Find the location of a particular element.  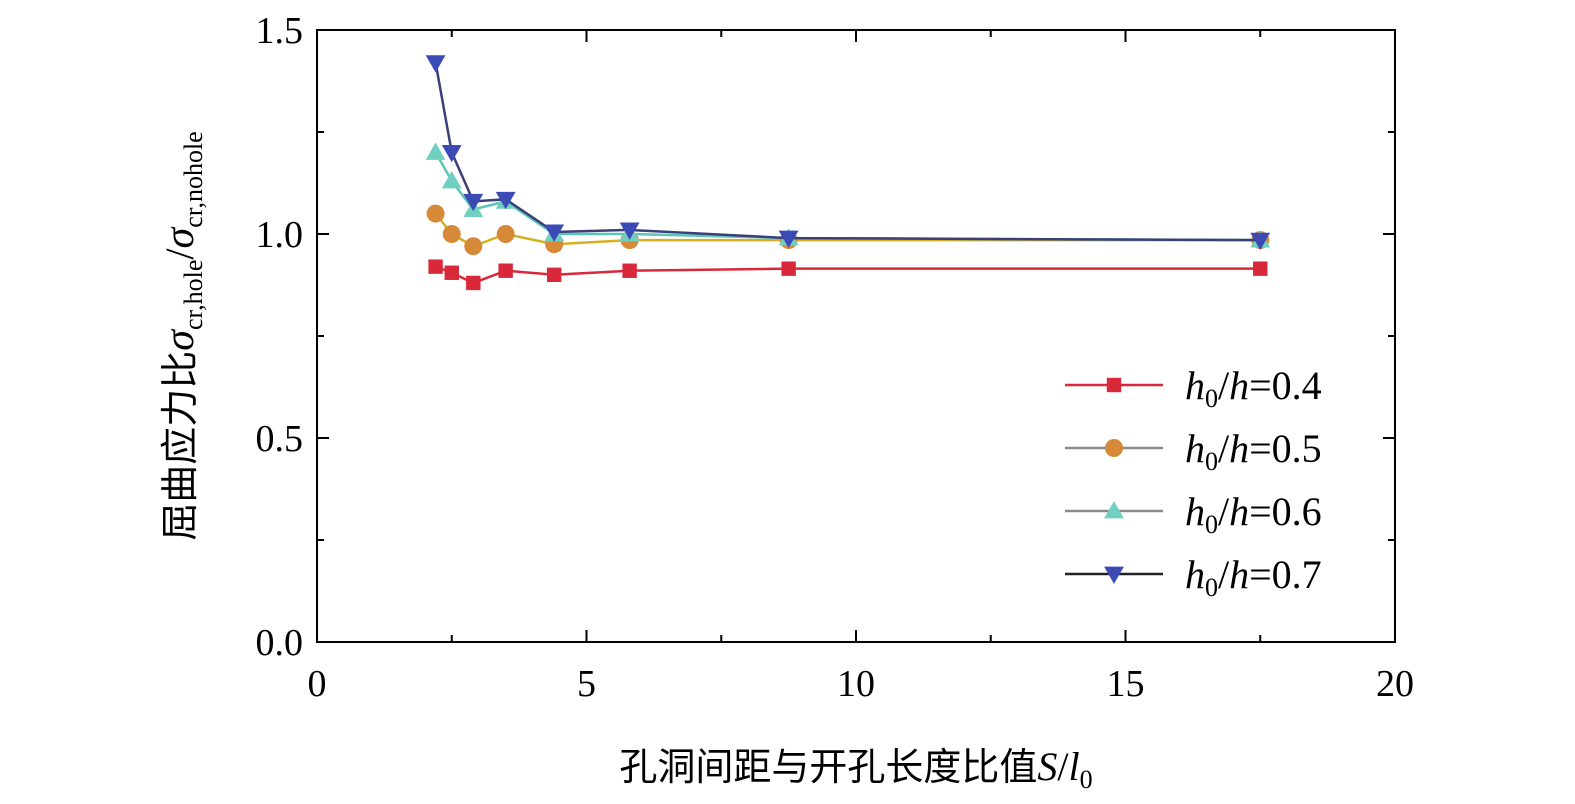

x-axis-title: 孔洞间距与开孔长度比值S/l0 is located at coordinates (855, 769).